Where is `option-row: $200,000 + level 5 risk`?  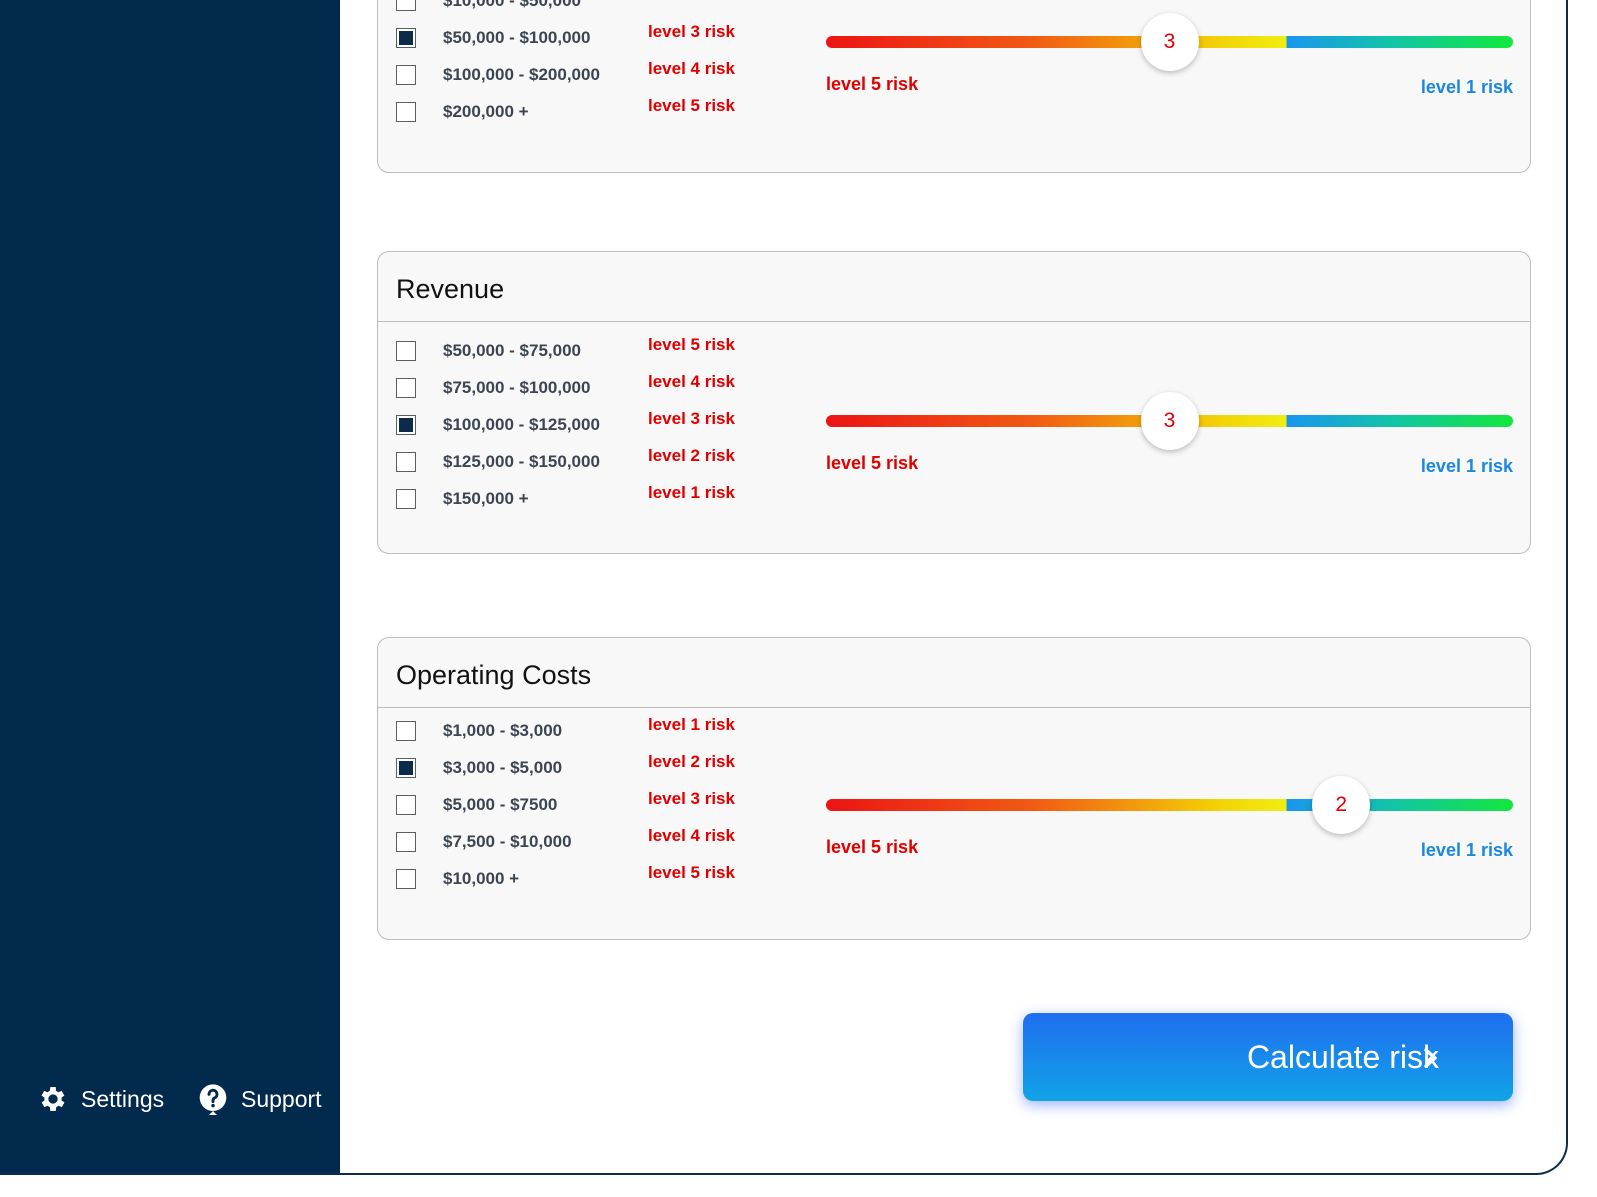
option-row: $200,000 + level 5 risk is located at coordinates (565, 110).